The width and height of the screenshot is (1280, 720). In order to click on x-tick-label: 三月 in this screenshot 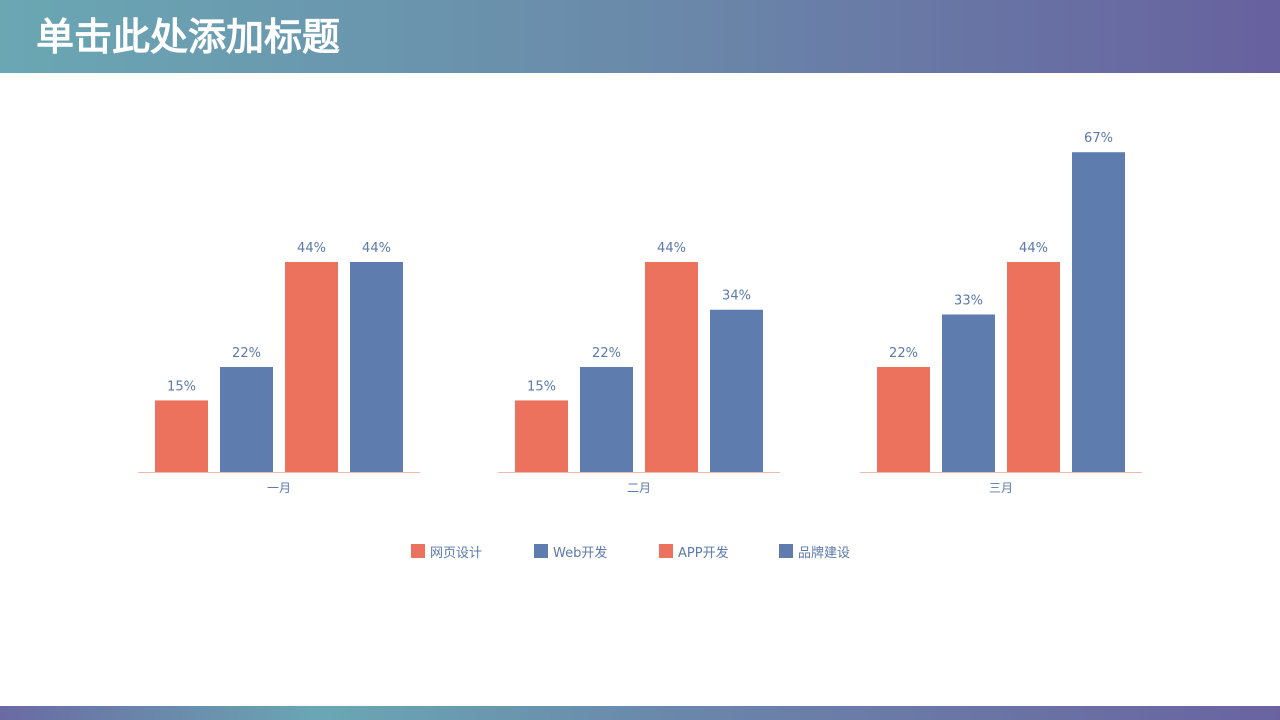, I will do `click(1001, 488)`.